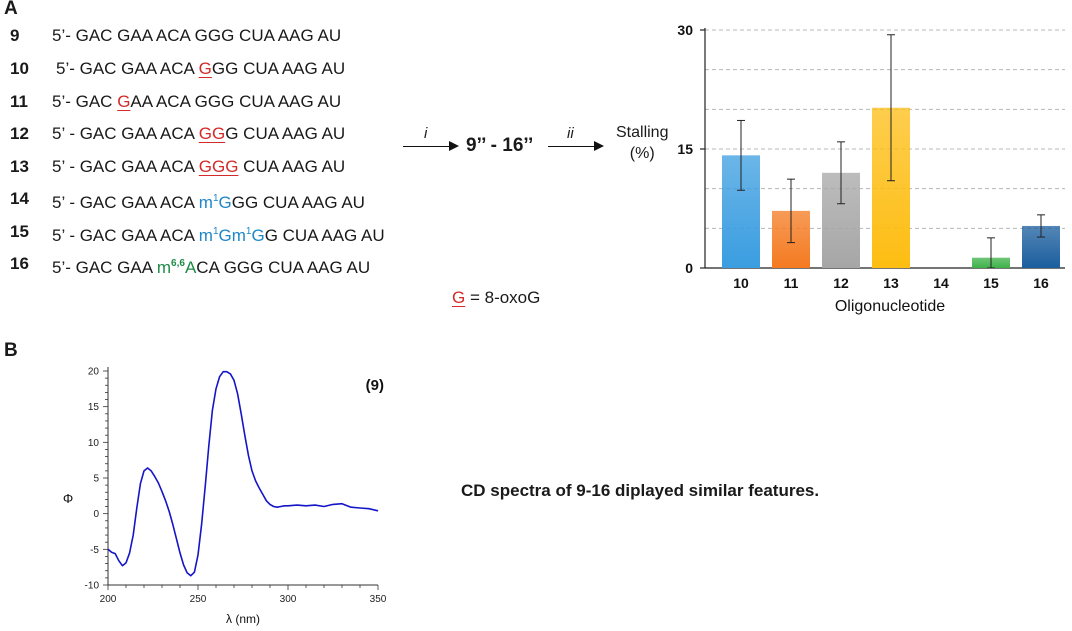 This screenshot has height=631, width=1072. What do you see at coordinates (94, 550) in the screenshot?
I see `cd-y-tick-label: -5` at bounding box center [94, 550].